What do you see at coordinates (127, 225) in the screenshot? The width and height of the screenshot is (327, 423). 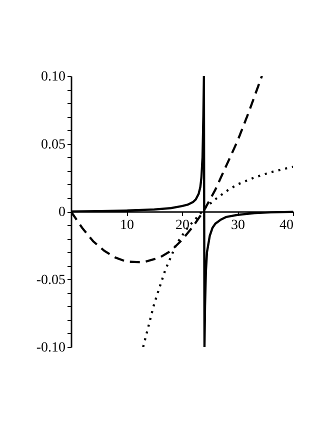 I see `x-tick-label: 10` at bounding box center [127, 225].